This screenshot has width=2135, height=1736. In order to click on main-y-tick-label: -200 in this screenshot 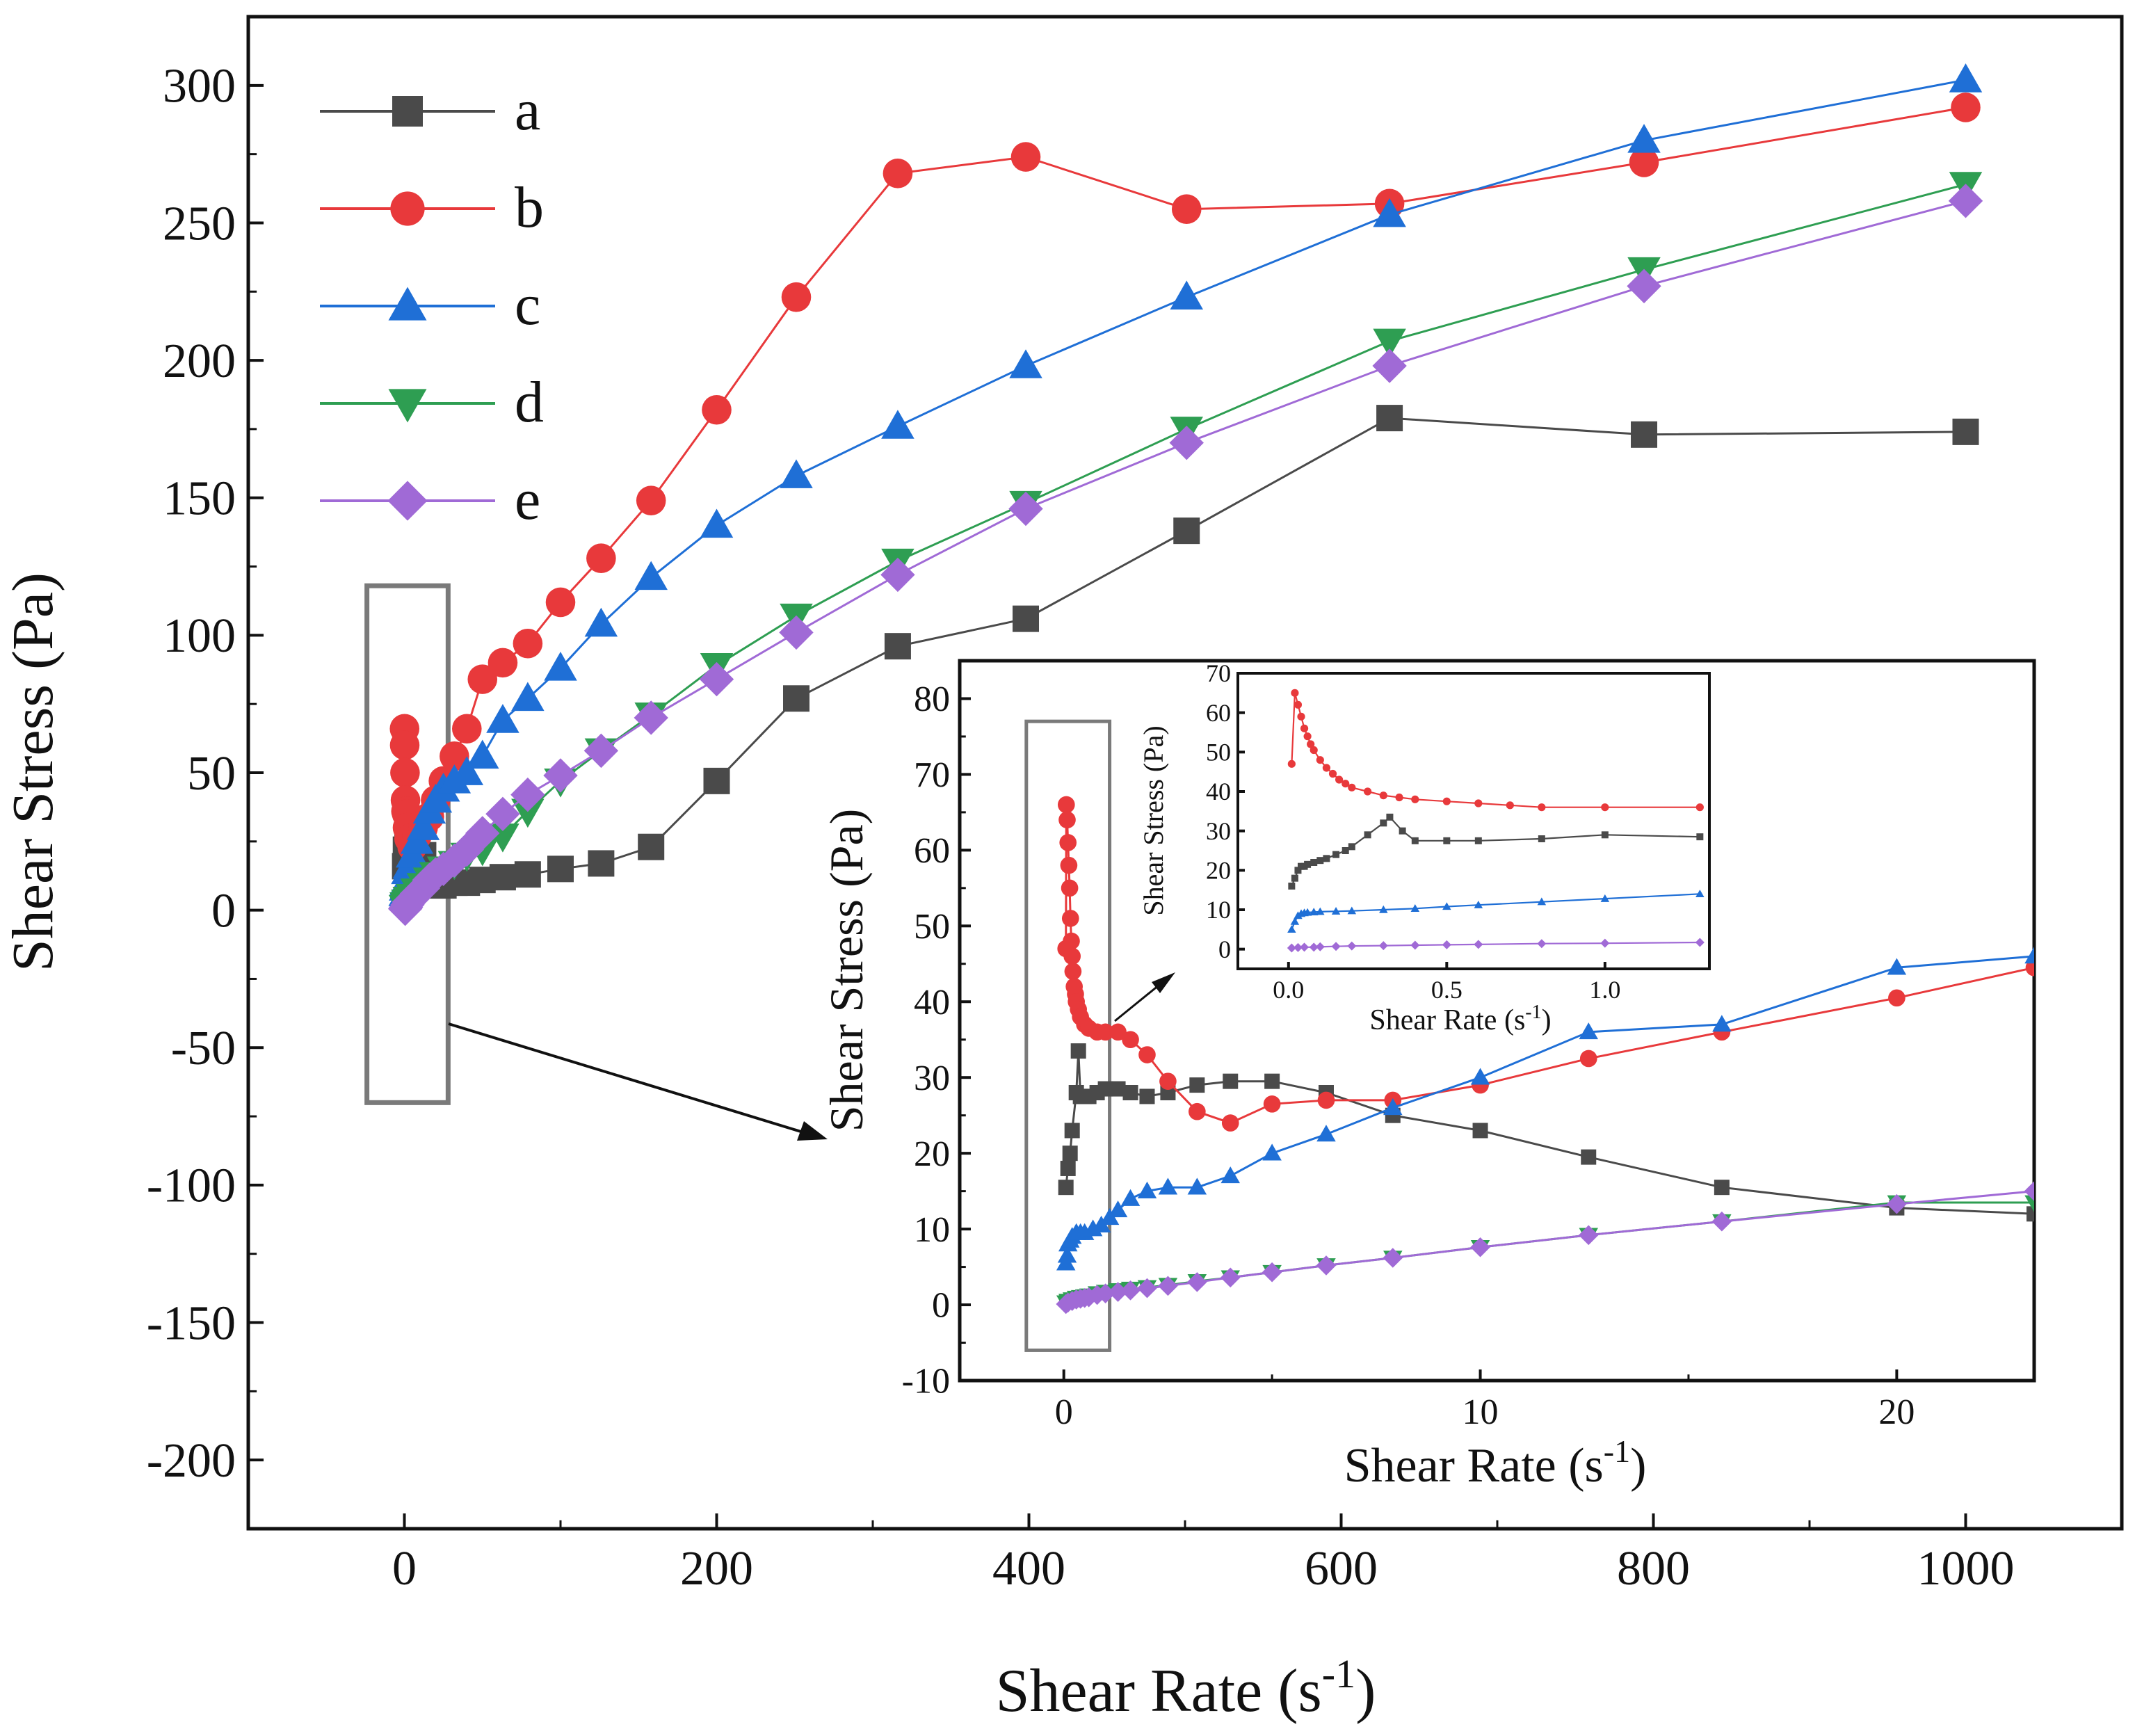, I will do `click(191, 1461)`.